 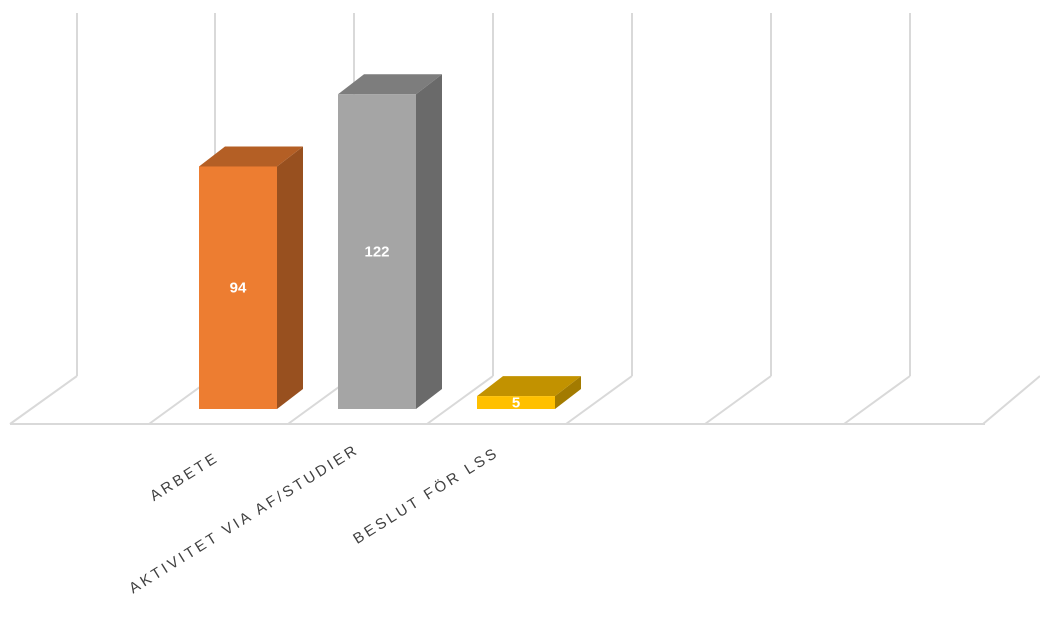 I want to click on category-label: AKTIVITET VIA AF/STUDIER, so click(x=244, y=519).